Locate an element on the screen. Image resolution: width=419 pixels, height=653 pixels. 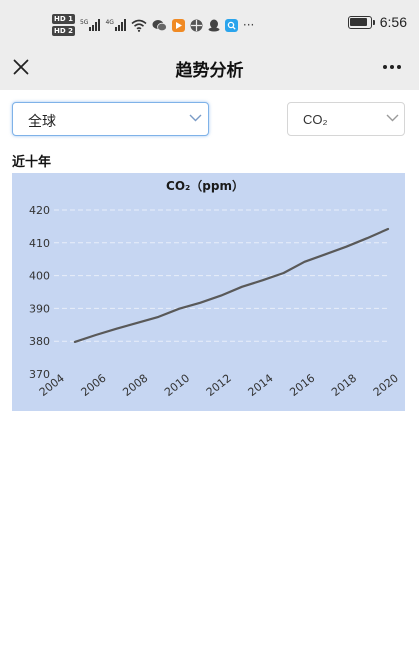
region-select-value: 全球 is located at coordinates (42, 122).